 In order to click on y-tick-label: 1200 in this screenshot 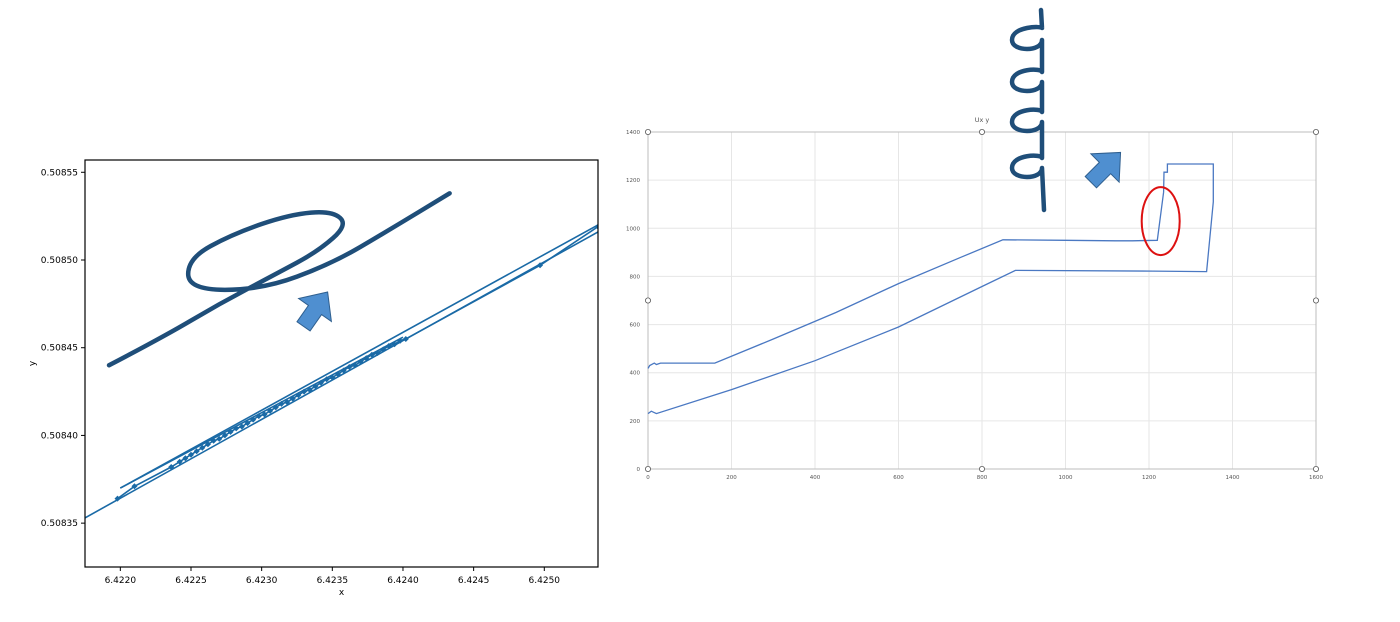, I will do `click(633, 181)`.